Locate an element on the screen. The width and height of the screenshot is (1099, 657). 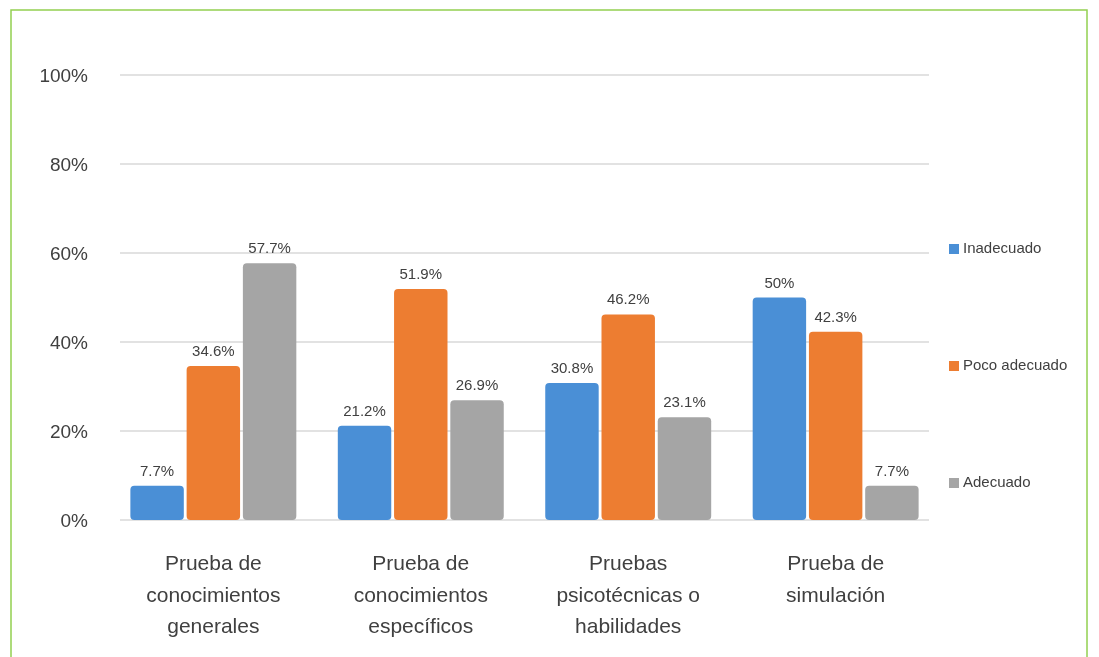
y-tick-label: 100% is located at coordinates (64, 75).